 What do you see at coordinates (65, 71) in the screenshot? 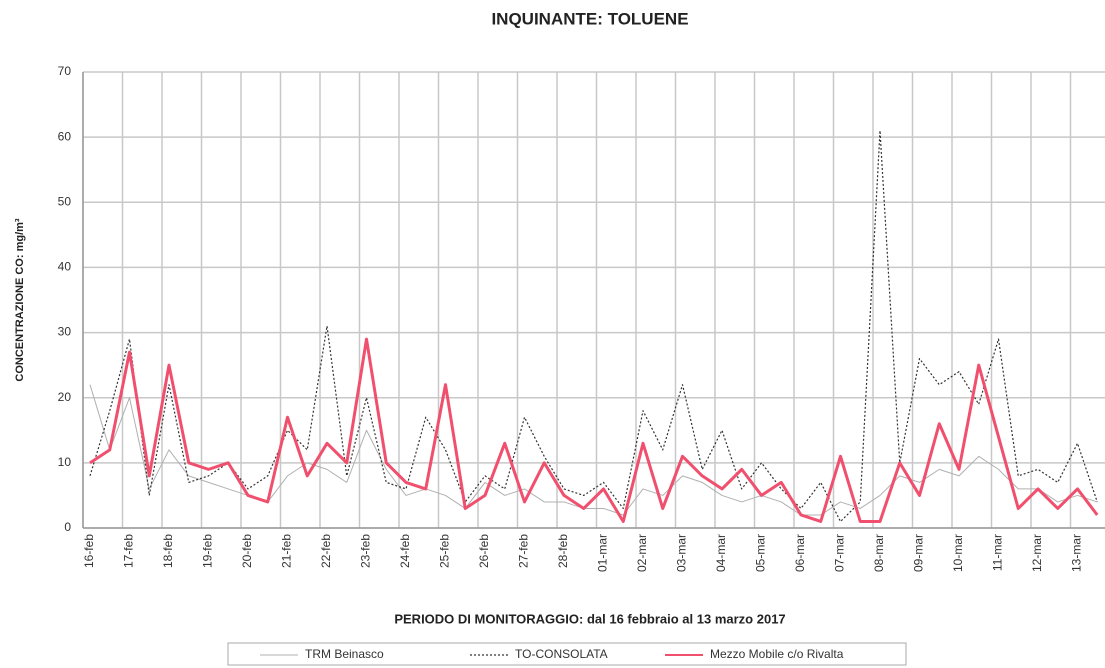
I see `y-tick-label: 70` at bounding box center [65, 71].